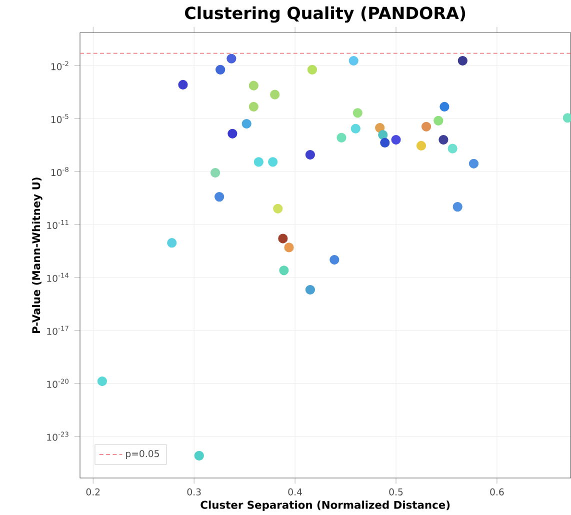  What do you see at coordinates (57, 224) in the screenshot?
I see `y-tick-label: 10$^{-11}$` at bounding box center [57, 224].